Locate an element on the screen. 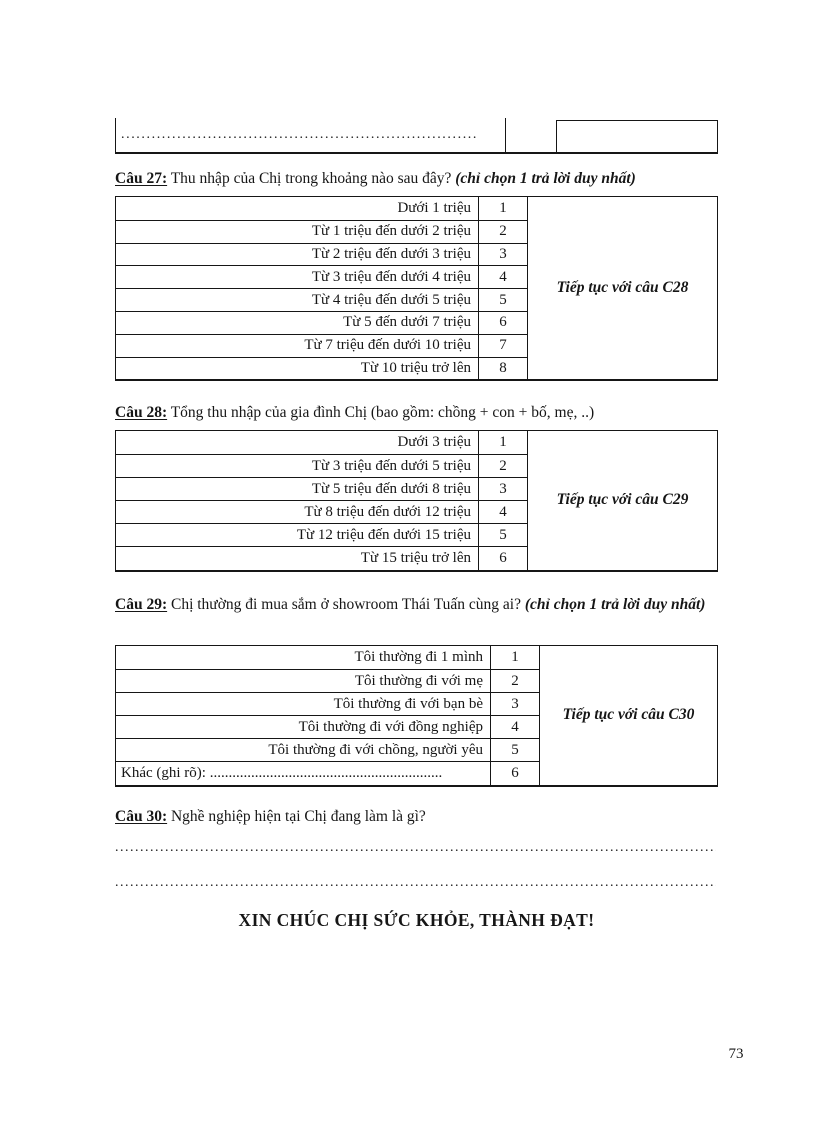  question-27-number: Câu 27: is located at coordinates (141, 178).